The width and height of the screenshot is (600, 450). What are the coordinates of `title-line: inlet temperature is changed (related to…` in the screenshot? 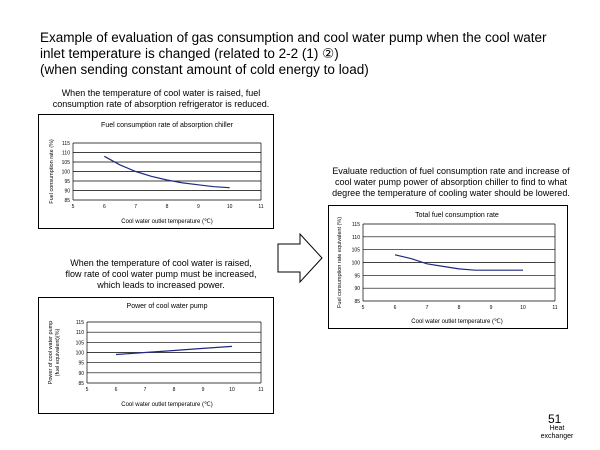 It's located at (189, 53).